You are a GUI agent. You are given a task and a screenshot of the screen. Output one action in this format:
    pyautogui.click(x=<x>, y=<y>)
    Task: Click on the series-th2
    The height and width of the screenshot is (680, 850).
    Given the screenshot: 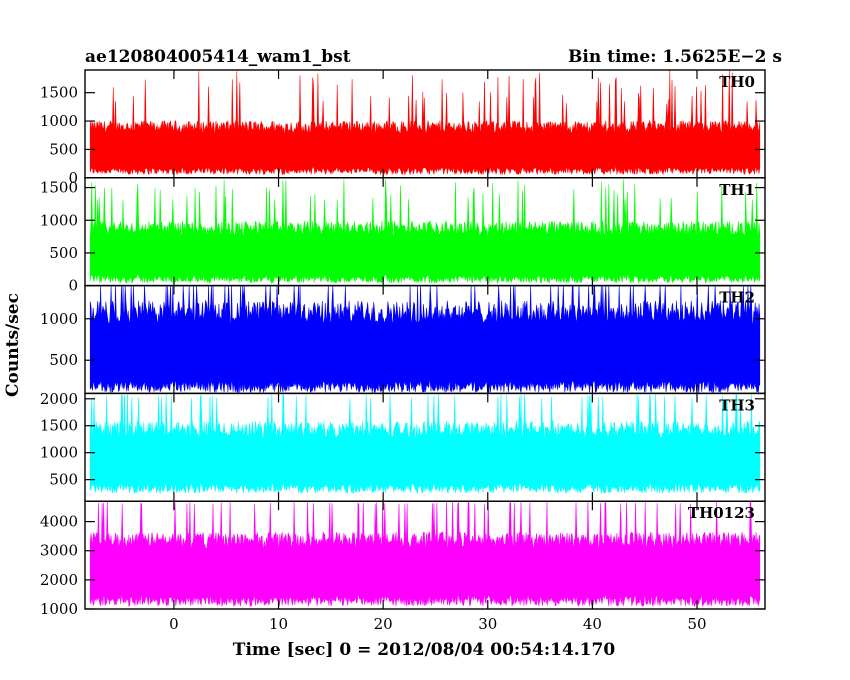 What is the action you would take?
    pyautogui.click(x=425, y=339)
    